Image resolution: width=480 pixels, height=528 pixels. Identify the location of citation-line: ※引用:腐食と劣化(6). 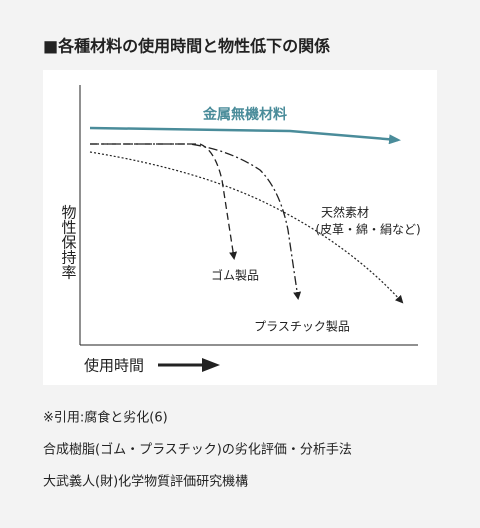
(105, 418).